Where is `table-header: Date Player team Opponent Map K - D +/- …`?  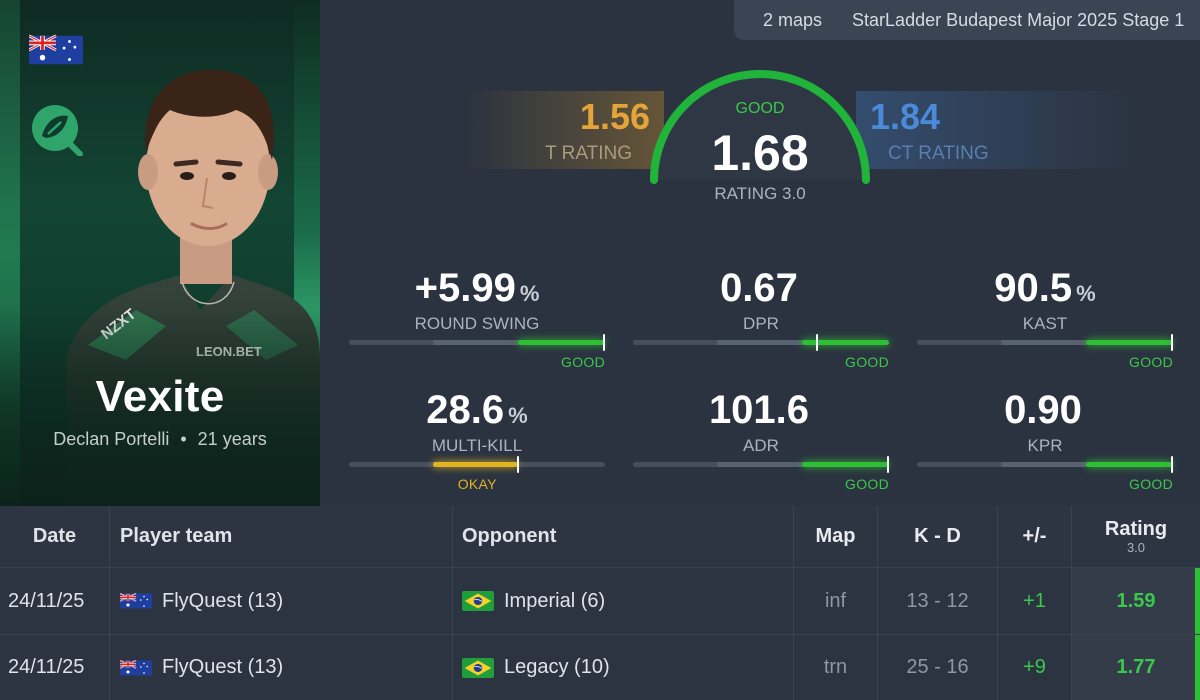
table-header: Date Player team Opponent Map K - D +/- … is located at coordinates (600, 536).